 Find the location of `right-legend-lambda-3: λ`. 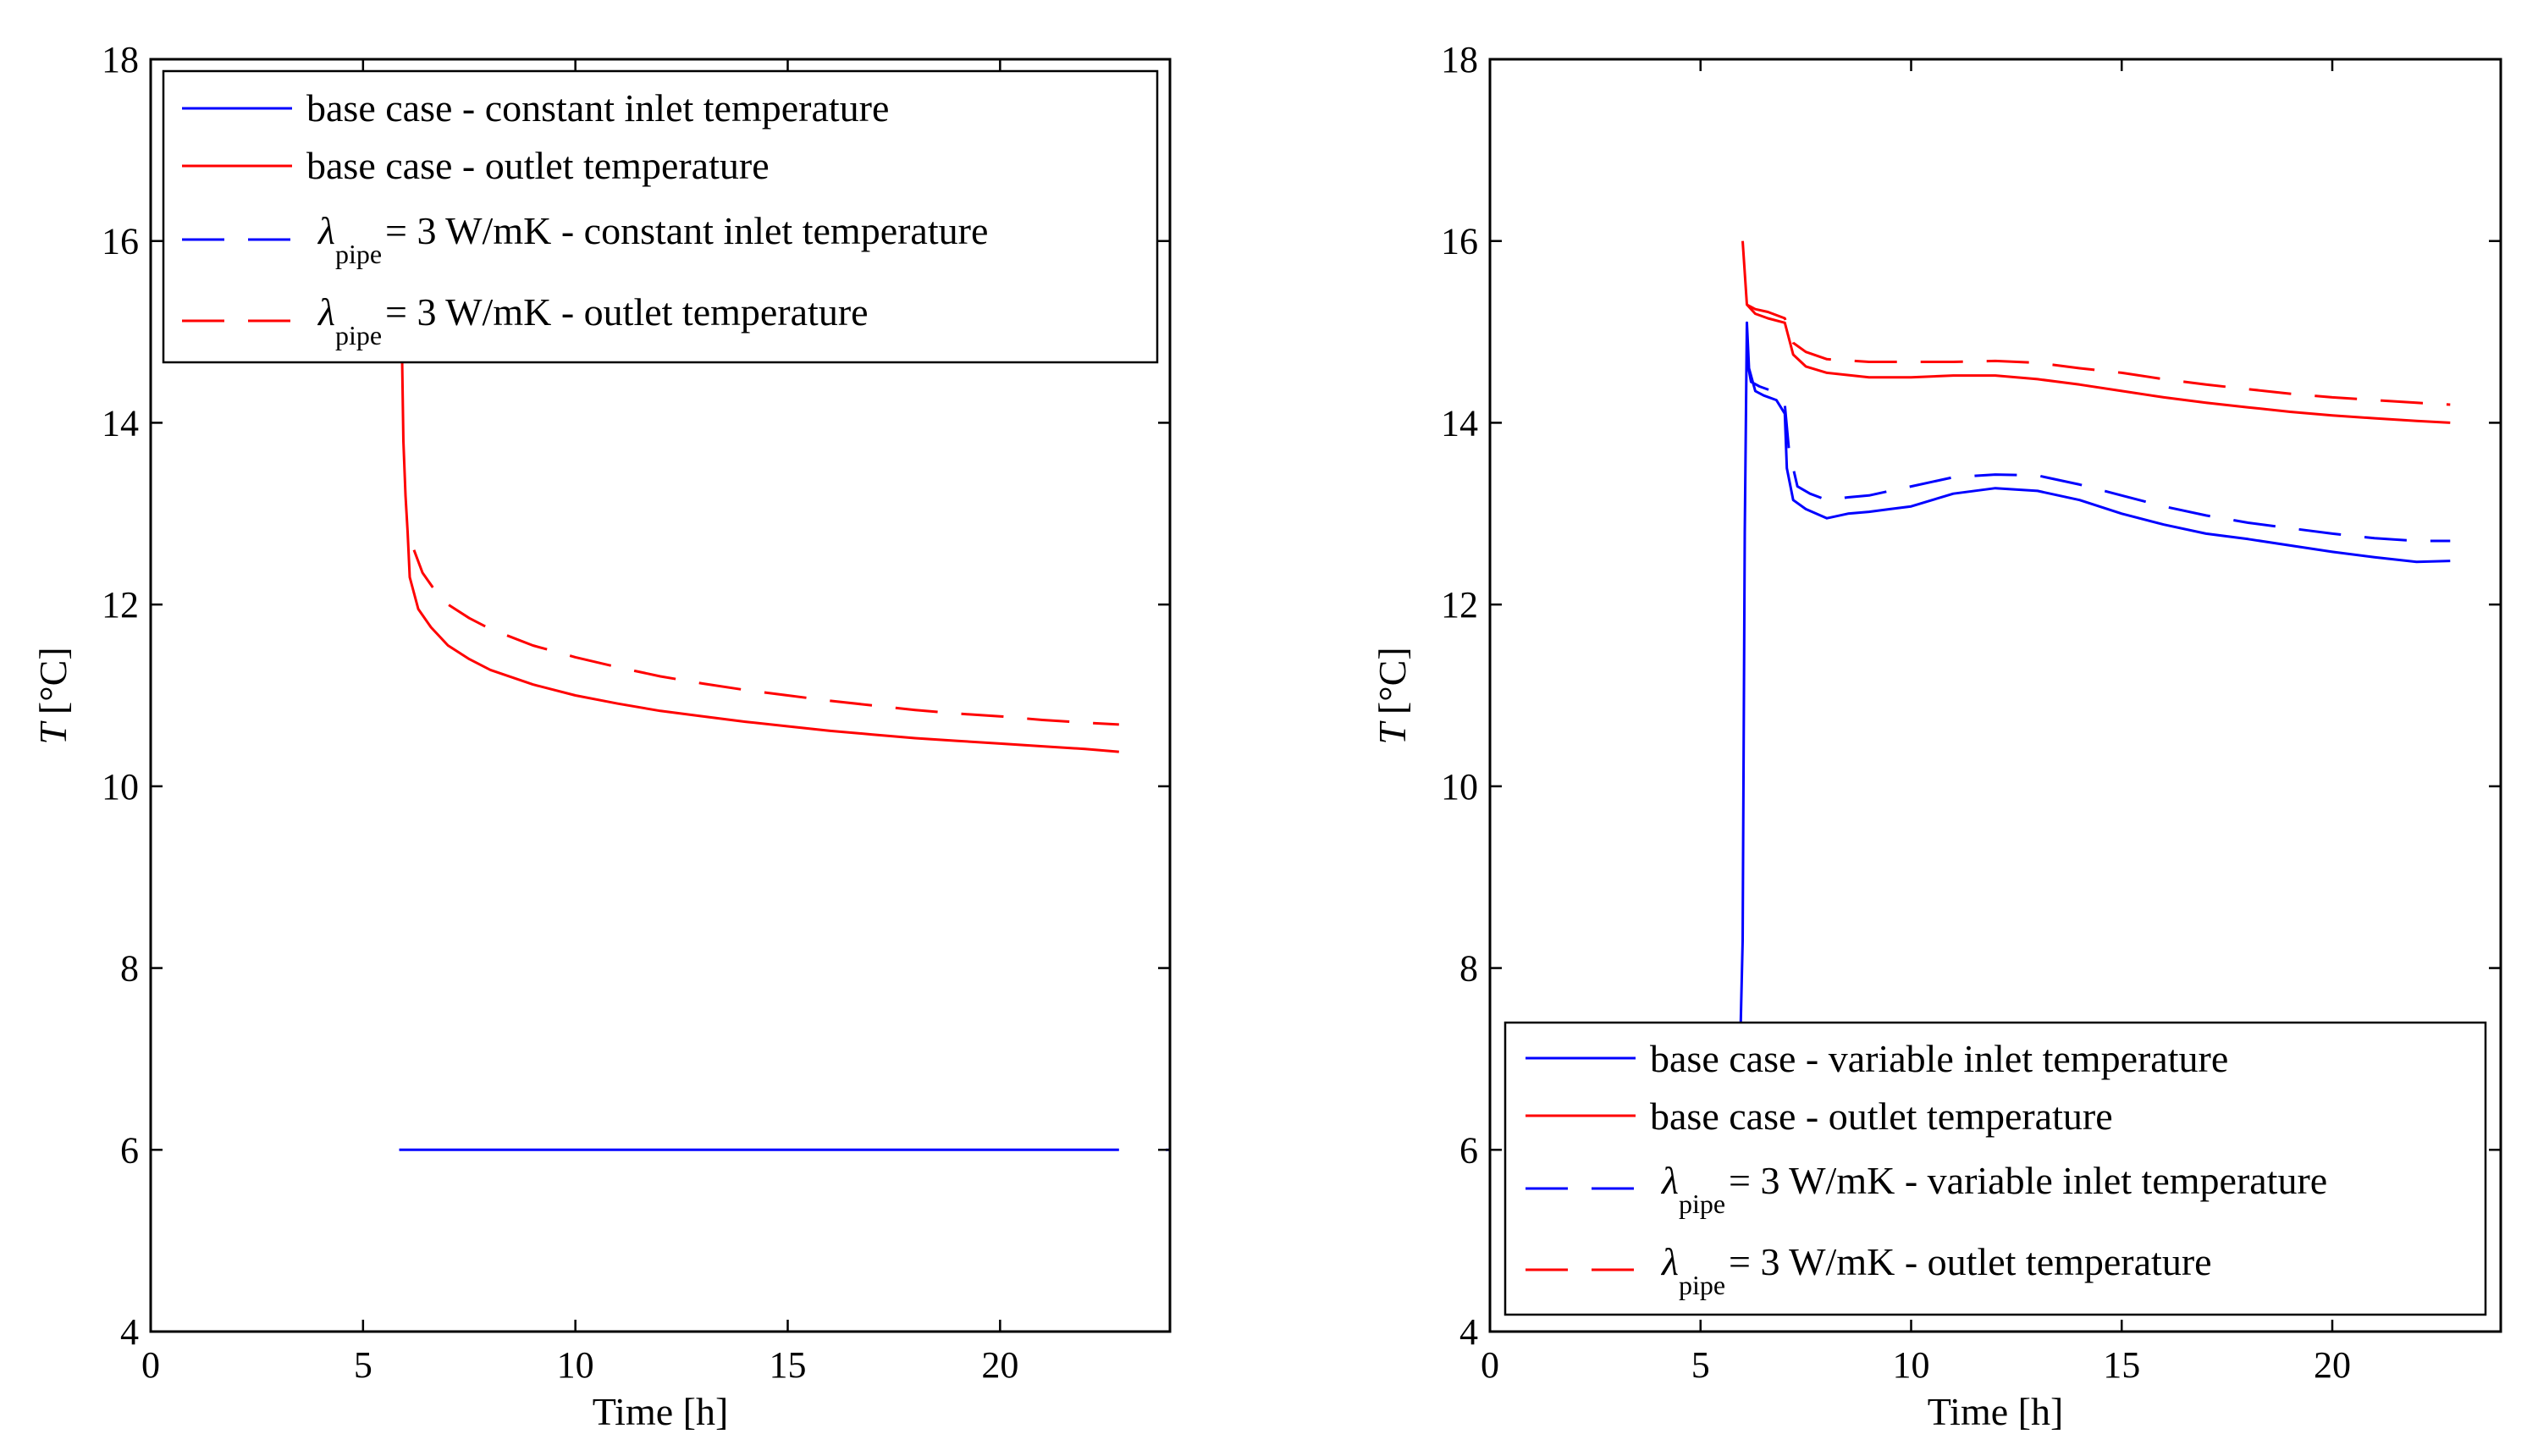

right-legend-lambda-3: λ is located at coordinates (1669, 1261).